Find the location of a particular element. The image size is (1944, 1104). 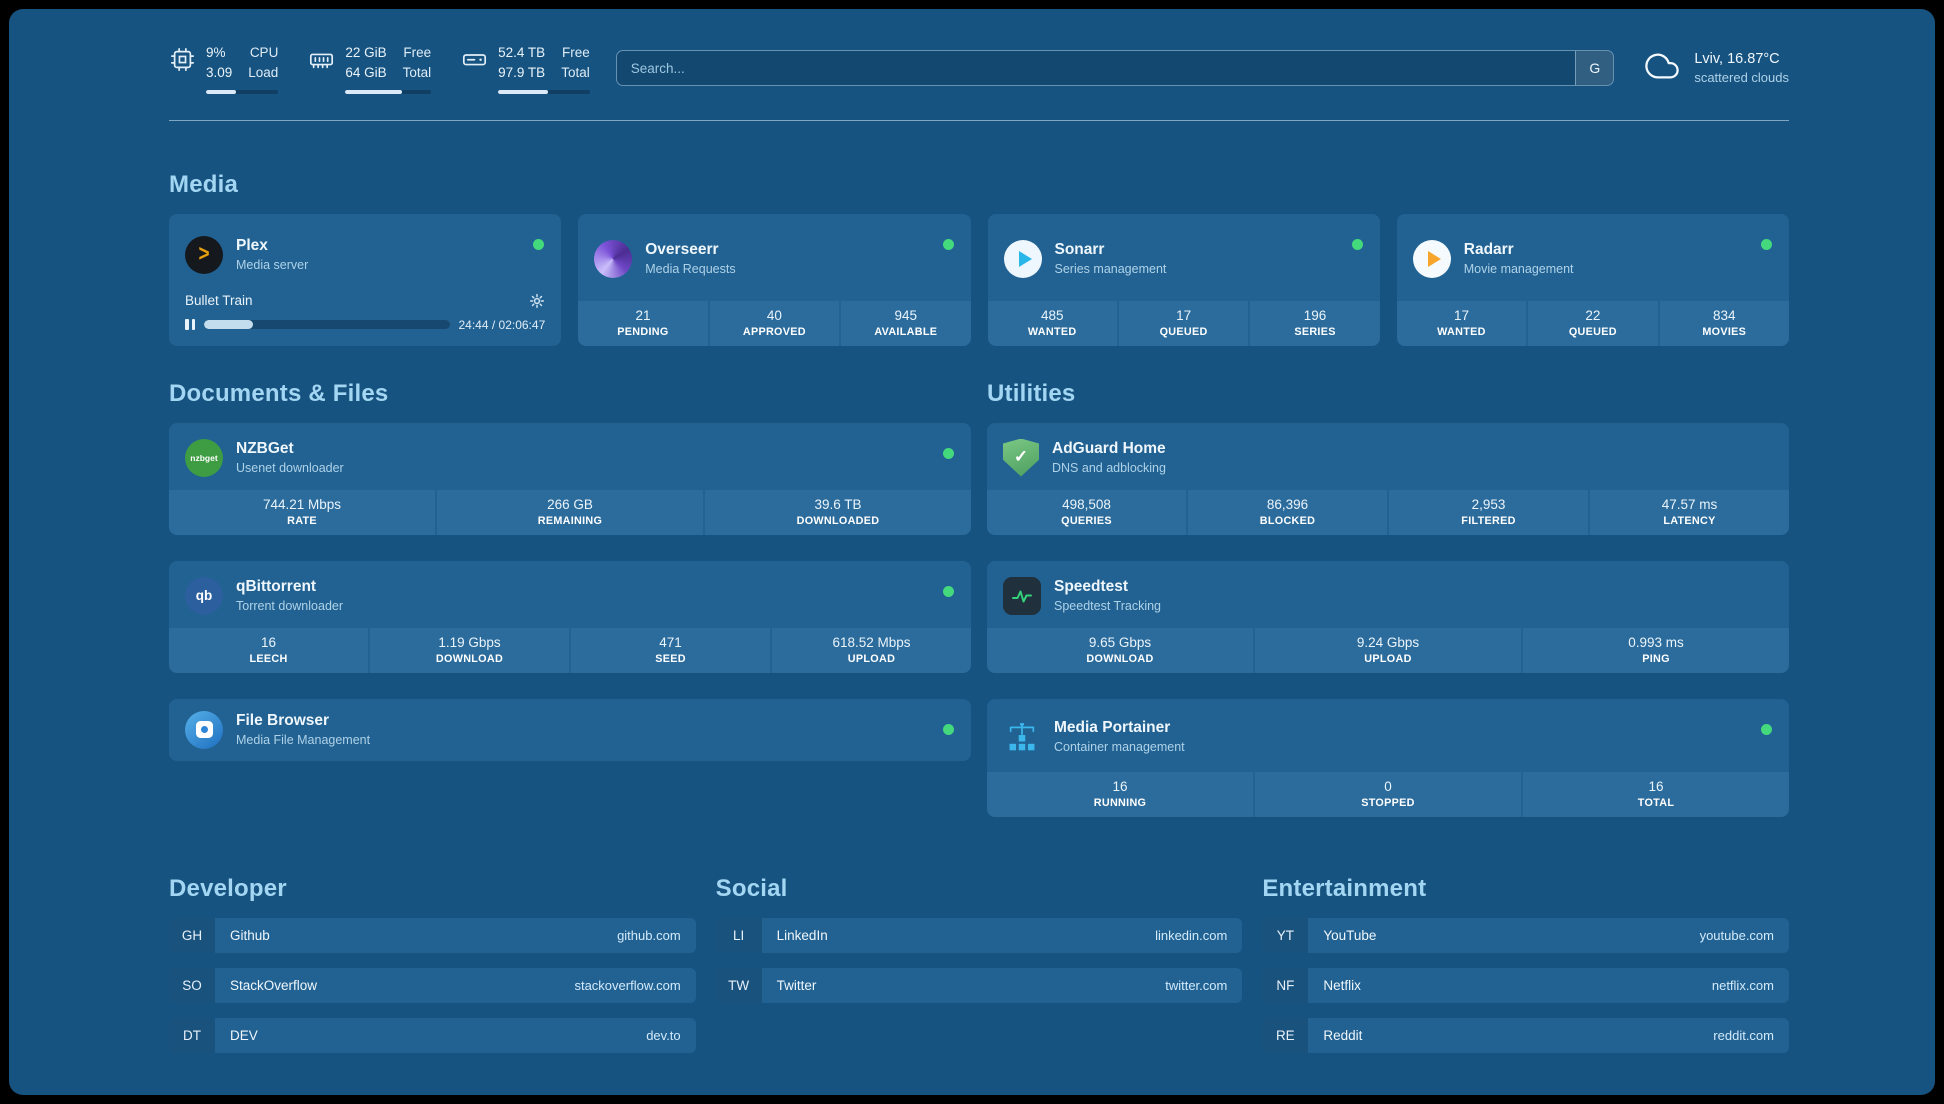

stat-label: RATE is located at coordinates (302, 520).